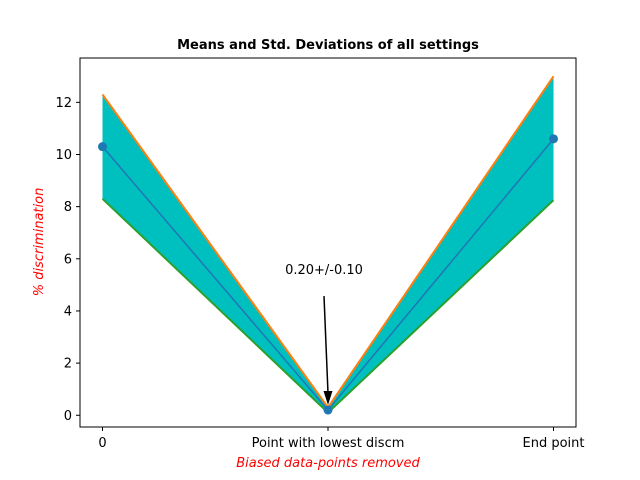 This screenshot has width=640, height=480. Describe the element at coordinates (63, 103) in the screenshot. I see `y-tick-label: 12` at that location.